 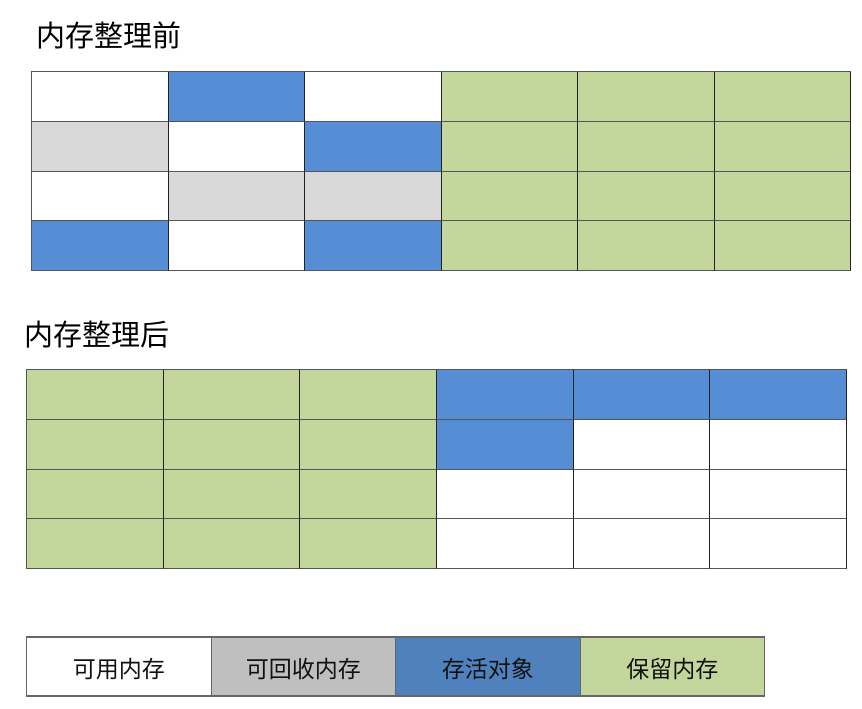 I want to click on legend-free: 可用内存, so click(x=118, y=666).